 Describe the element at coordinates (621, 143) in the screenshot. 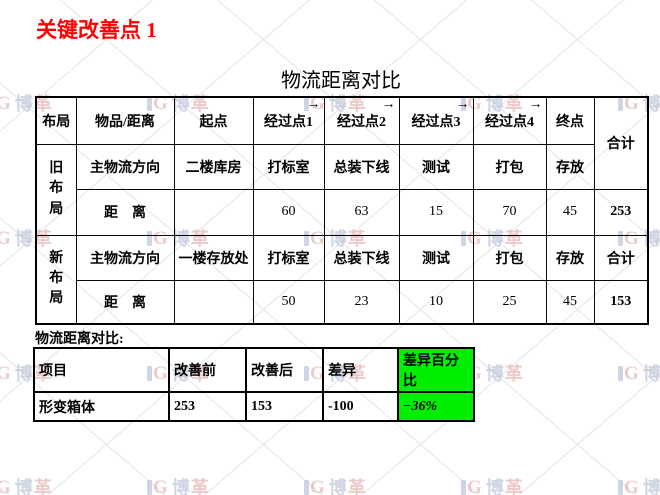

I see `header-total: 合计` at that location.